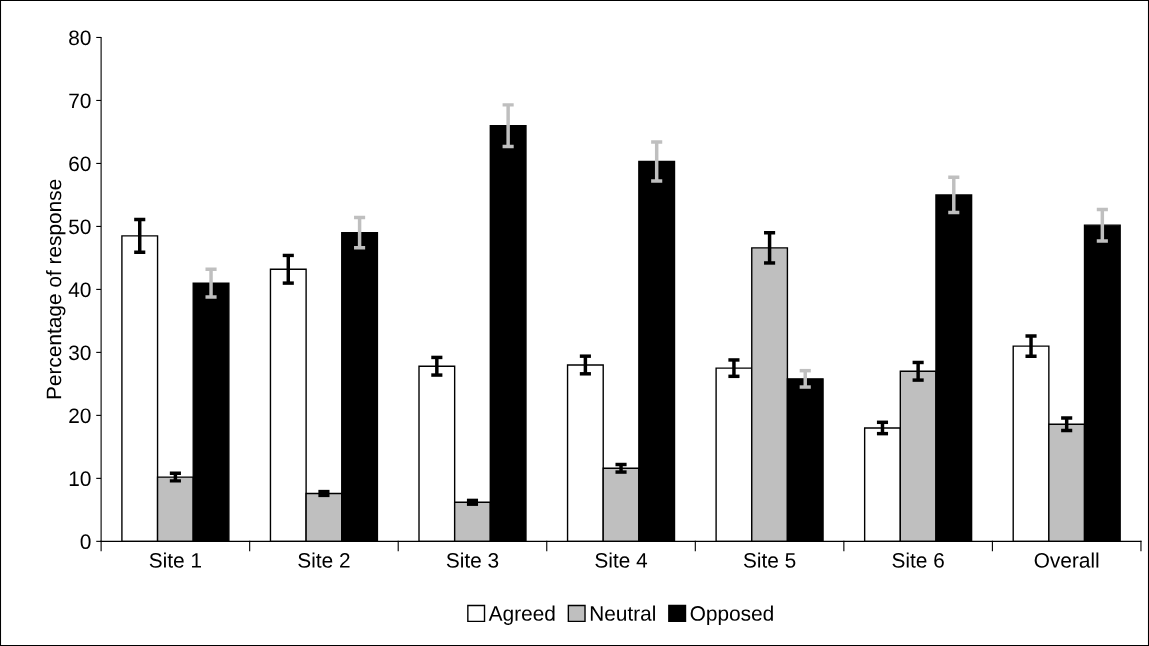 This screenshot has height=646, width=1149. Describe the element at coordinates (621, 560) in the screenshot. I see `x-tick-label: Site 4` at that location.